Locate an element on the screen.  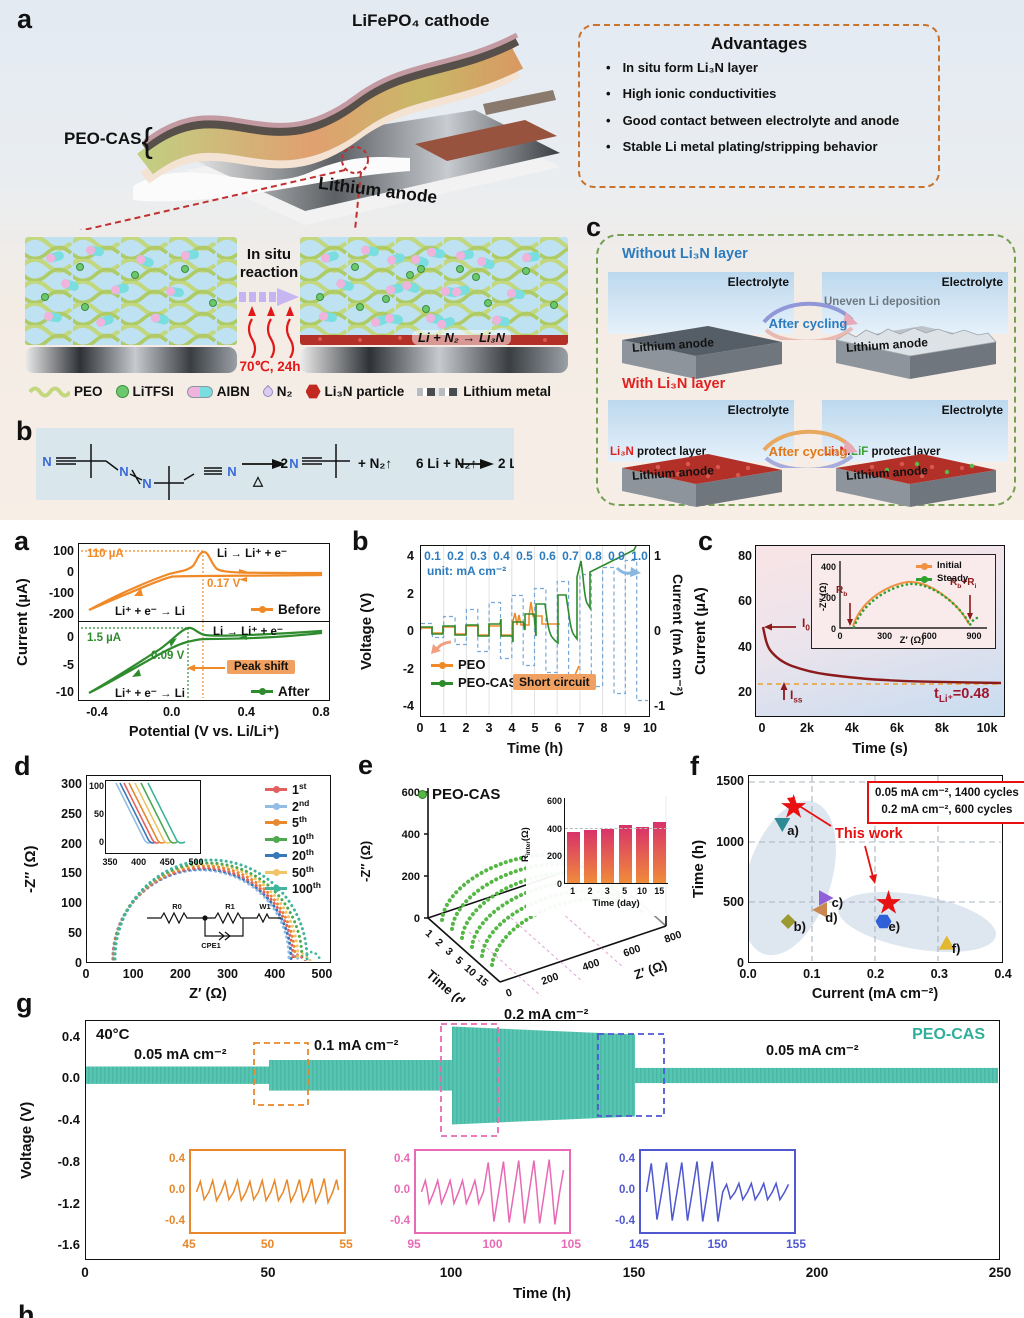
zp-tick: 200 is located at coordinates (550, 979).